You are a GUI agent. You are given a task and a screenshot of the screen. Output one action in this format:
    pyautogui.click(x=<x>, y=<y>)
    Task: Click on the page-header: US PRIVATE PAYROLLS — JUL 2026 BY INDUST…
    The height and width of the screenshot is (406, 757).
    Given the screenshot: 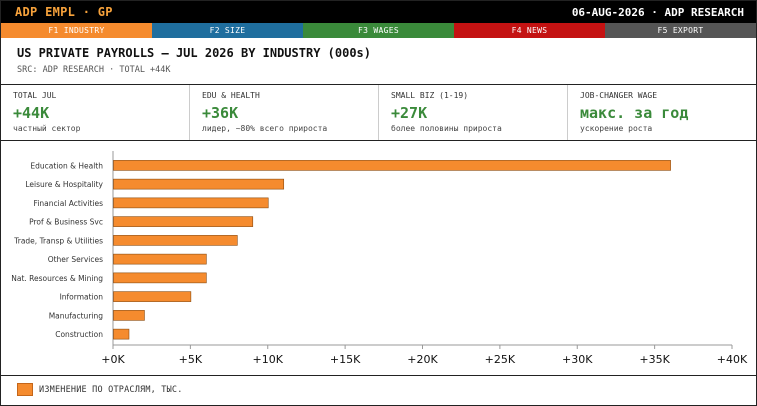 What is the action you would take?
    pyautogui.click(x=378, y=61)
    